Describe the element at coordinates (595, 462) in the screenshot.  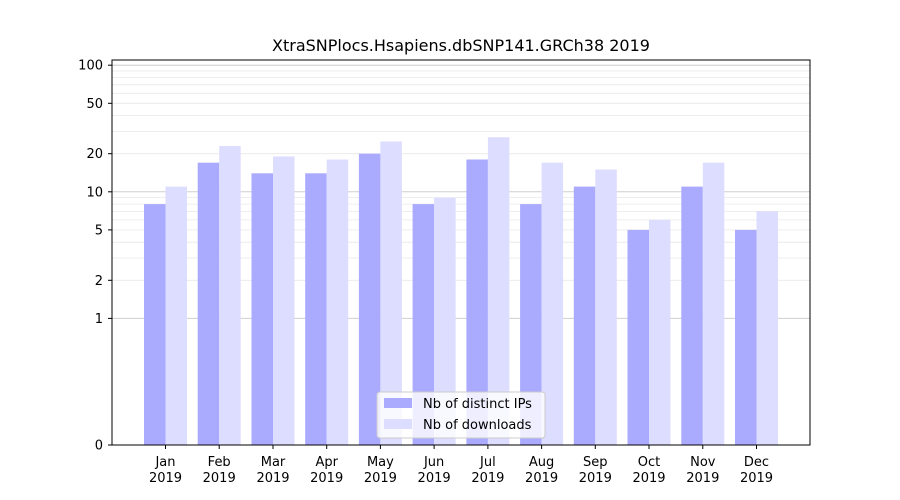
I see `x-tick-label: Sep` at that location.